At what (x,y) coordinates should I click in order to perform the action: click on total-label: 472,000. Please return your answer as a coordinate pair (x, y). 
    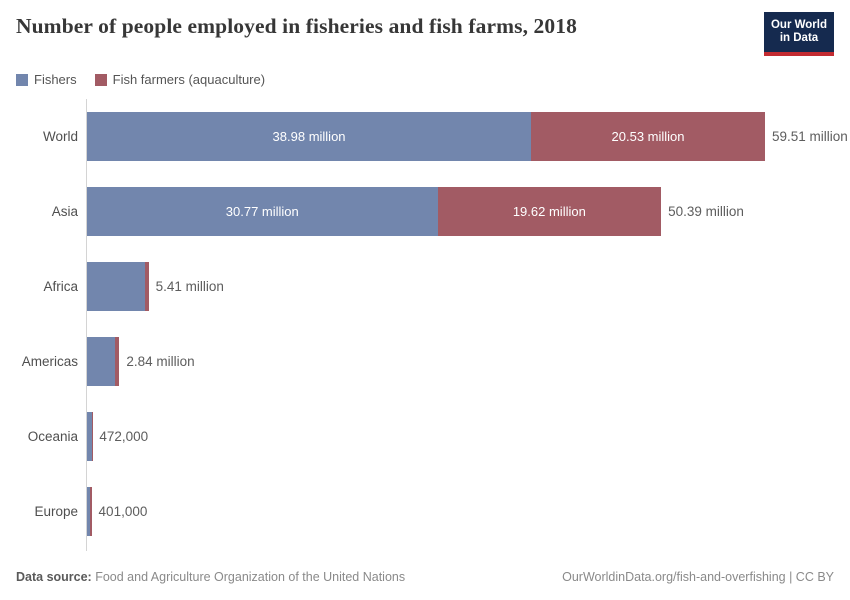
    Looking at the image, I should click on (124, 436).